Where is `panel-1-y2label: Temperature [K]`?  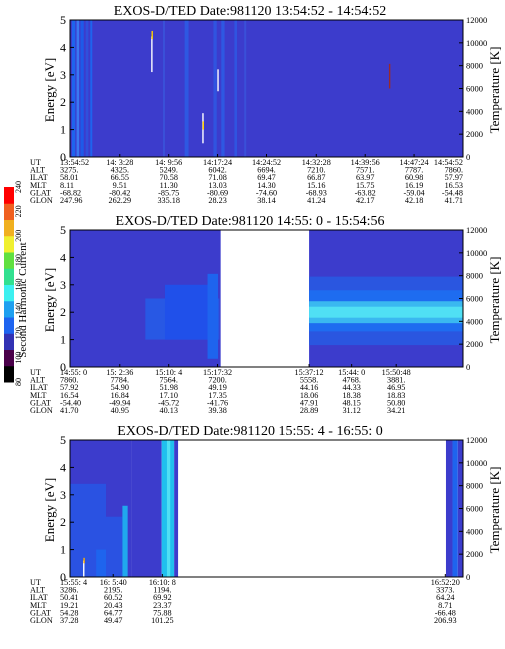 panel-1-y2label: Temperature [K] is located at coordinates (494, 90).